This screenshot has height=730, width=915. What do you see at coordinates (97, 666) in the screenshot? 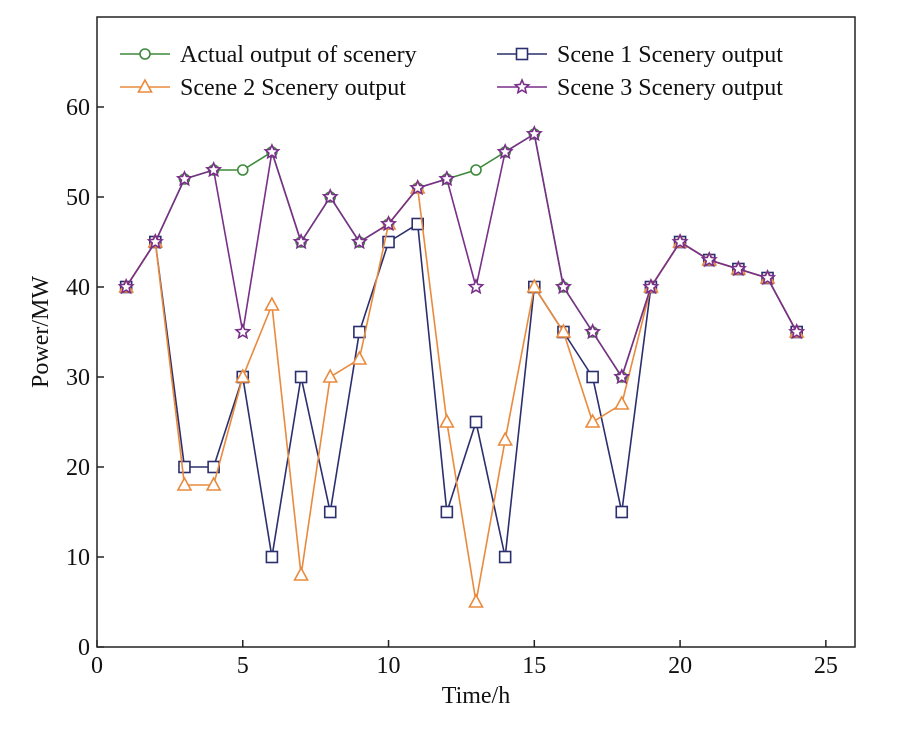
I see `x-tick-label: 0` at bounding box center [97, 666].